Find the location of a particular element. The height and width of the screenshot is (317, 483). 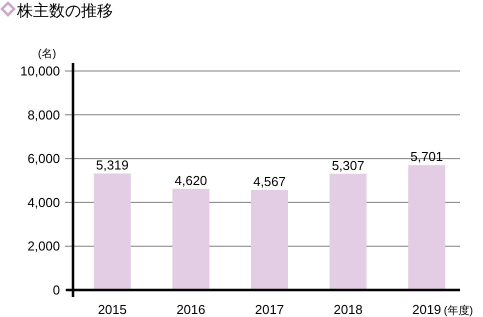

x-tick-label: 2019 is located at coordinates (427, 309).